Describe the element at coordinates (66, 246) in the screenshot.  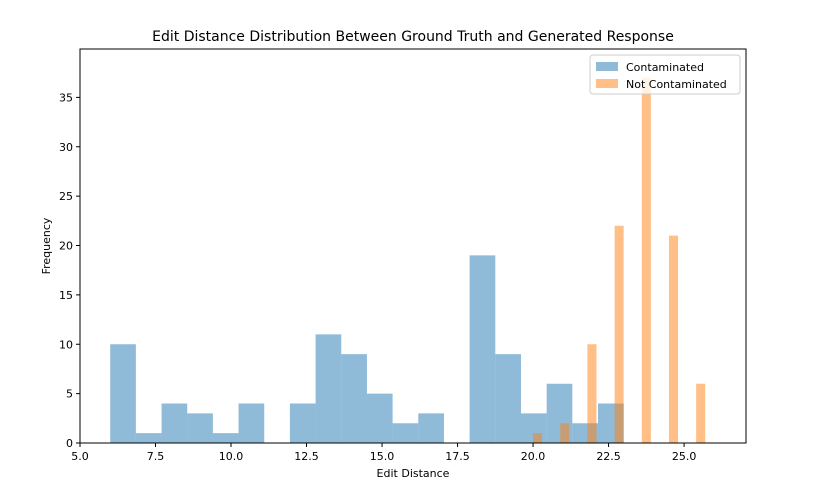
I see `y-tick-label: 20` at that location.